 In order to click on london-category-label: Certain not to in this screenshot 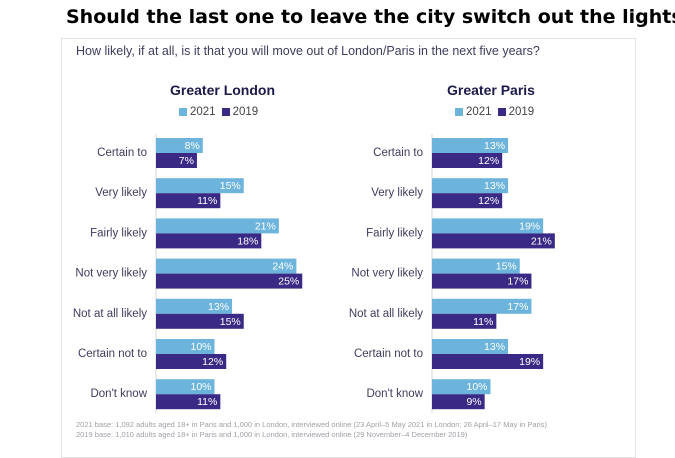, I will do `click(112, 354)`.